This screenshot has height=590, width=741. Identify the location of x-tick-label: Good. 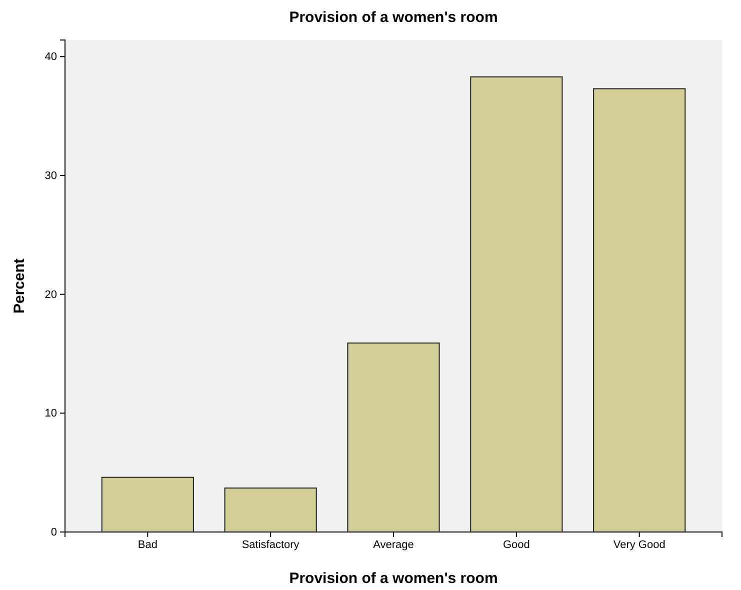
(516, 544).